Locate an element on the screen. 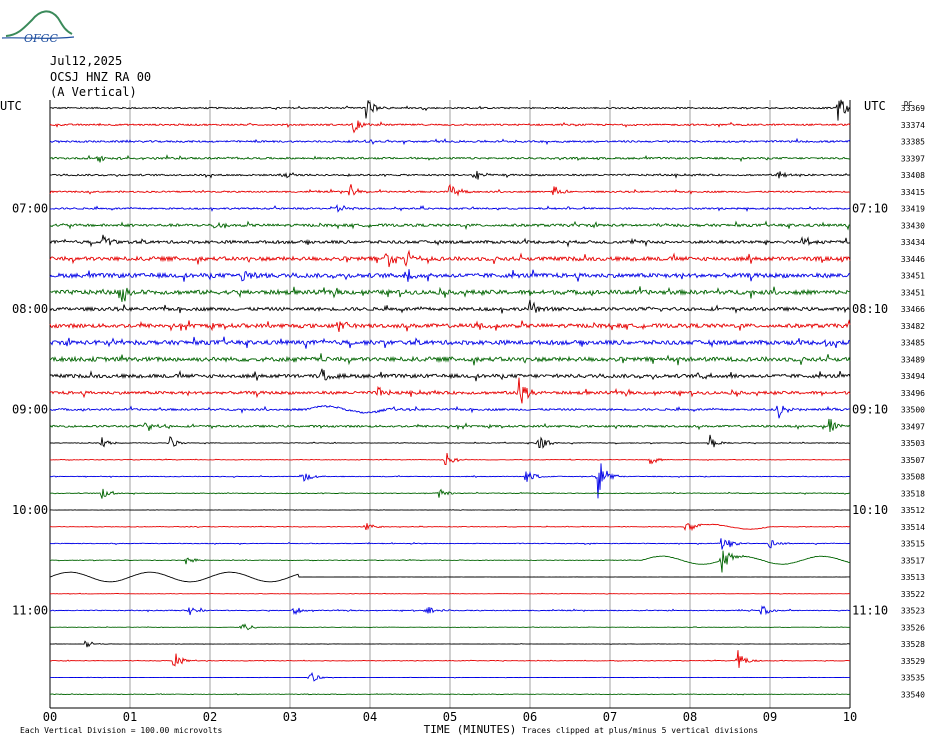 Image resolution: width=930 pixels, height=744 pixels. x-tick-label: 02 is located at coordinates (210, 717).